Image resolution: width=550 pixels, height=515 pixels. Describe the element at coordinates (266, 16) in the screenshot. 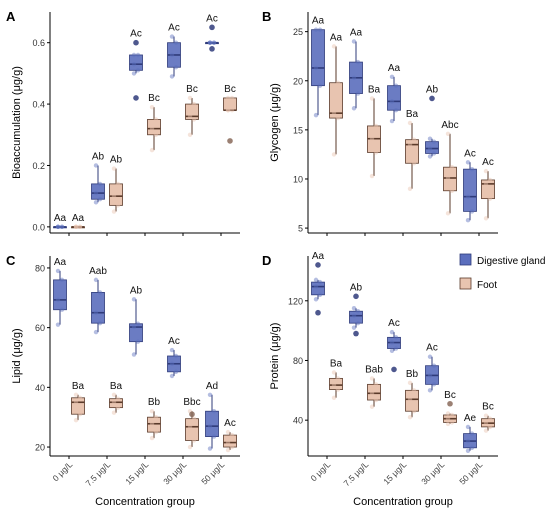

I see `panel-letter: B` at that location.